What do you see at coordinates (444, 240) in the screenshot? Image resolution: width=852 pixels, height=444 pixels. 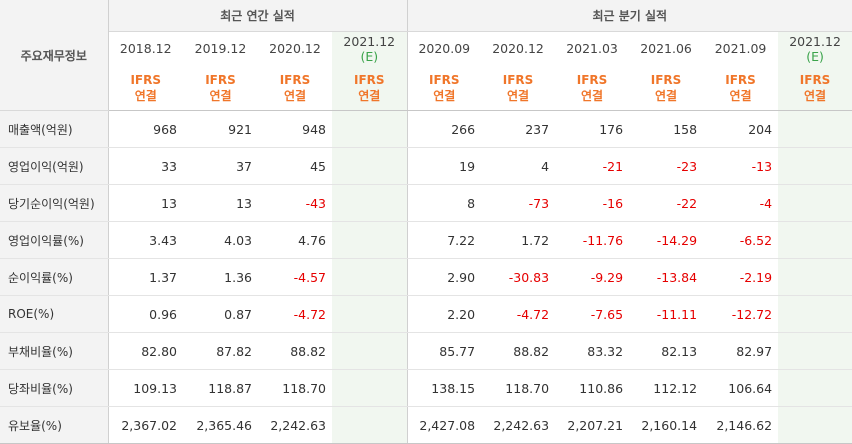 I see `table-cell: 7.22` at bounding box center [444, 240].